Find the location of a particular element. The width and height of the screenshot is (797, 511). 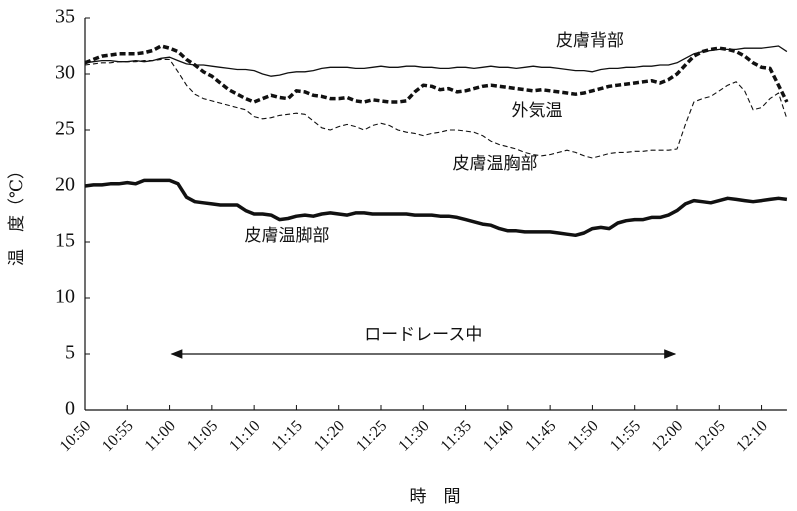

series-label: 外気温 is located at coordinates (537, 110).